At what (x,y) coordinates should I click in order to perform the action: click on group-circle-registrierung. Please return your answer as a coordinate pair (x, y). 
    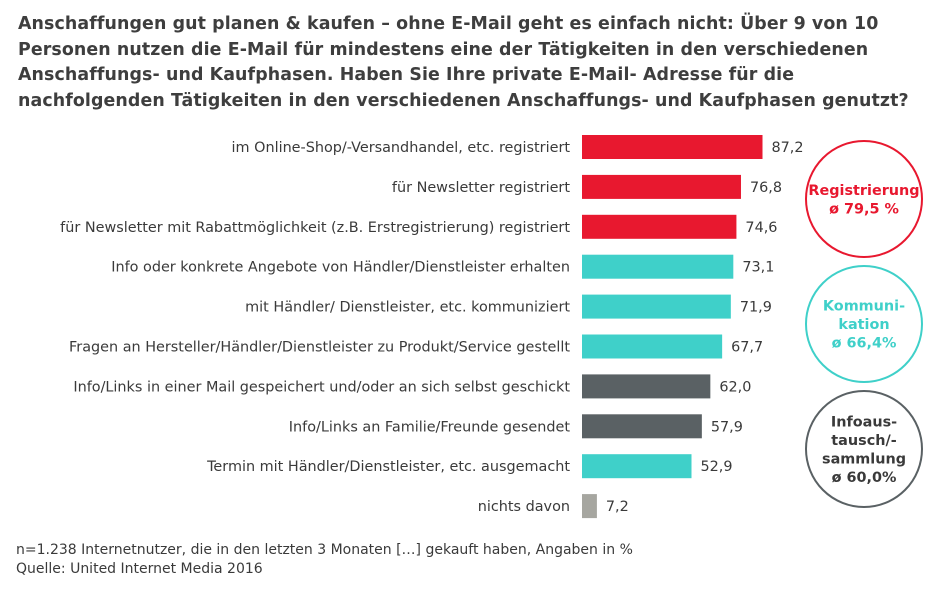
    Looking at the image, I should click on (864, 199).